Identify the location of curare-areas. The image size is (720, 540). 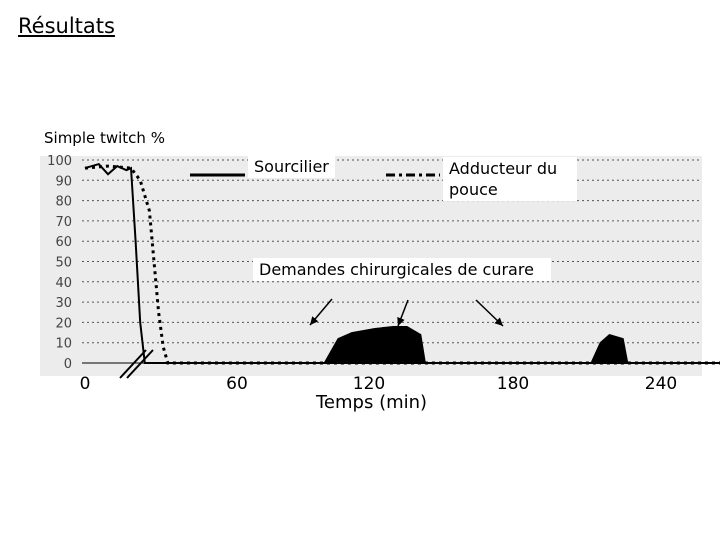
(476, 344).